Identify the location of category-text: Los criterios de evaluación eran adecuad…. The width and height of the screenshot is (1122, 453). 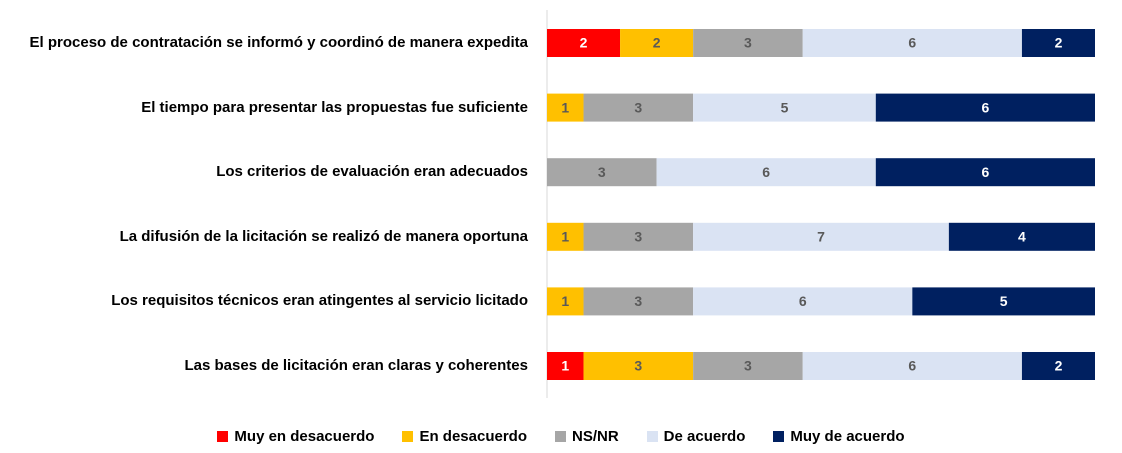
(372, 172).